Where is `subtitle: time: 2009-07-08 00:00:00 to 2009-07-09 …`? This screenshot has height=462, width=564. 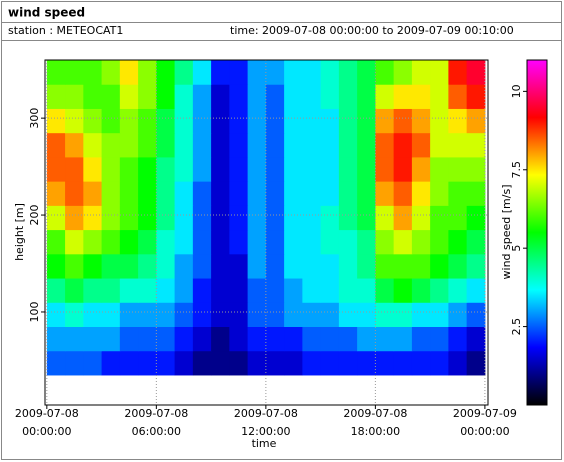
subtitle: time: 2009-07-08 00:00:00 to 2009-07-09 … is located at coordinates (372, 30).